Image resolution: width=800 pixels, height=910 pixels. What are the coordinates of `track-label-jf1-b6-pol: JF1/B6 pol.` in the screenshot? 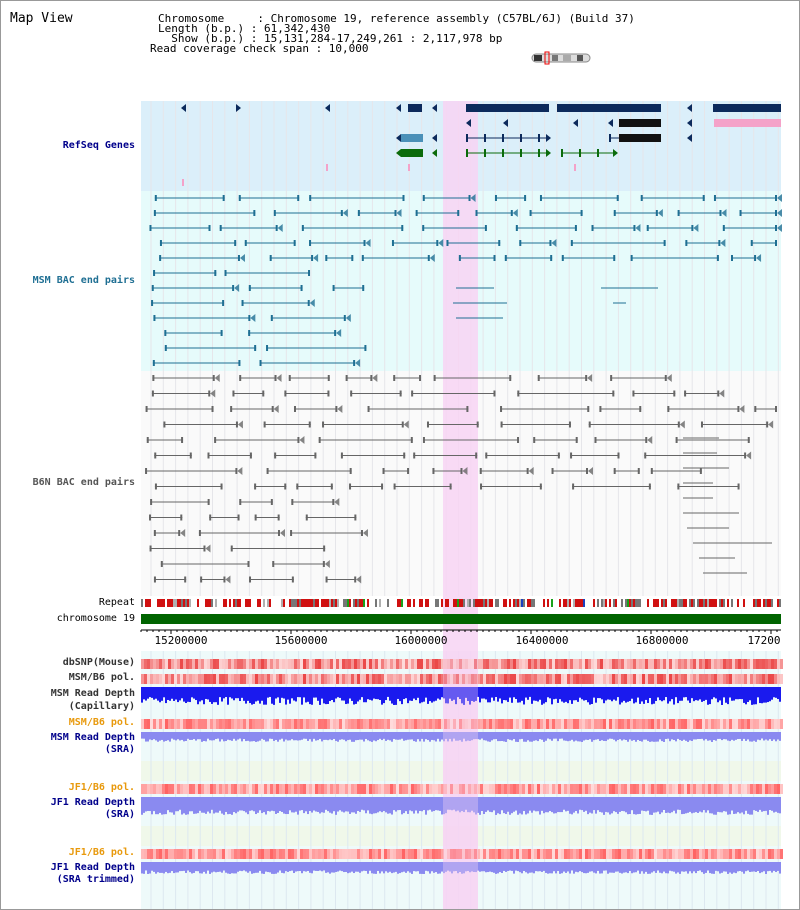 It's located at (101, 787).